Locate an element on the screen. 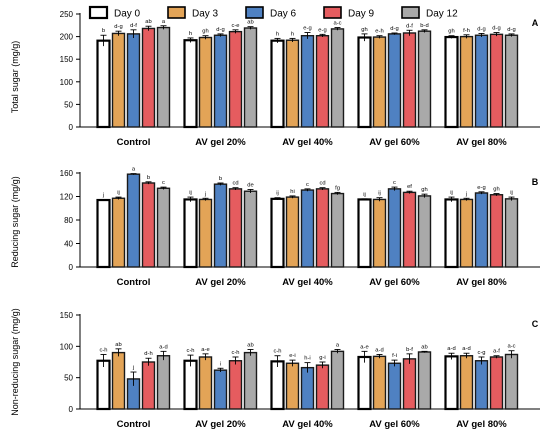  y-tick-label: 200 is located at coordinates (67, 37).